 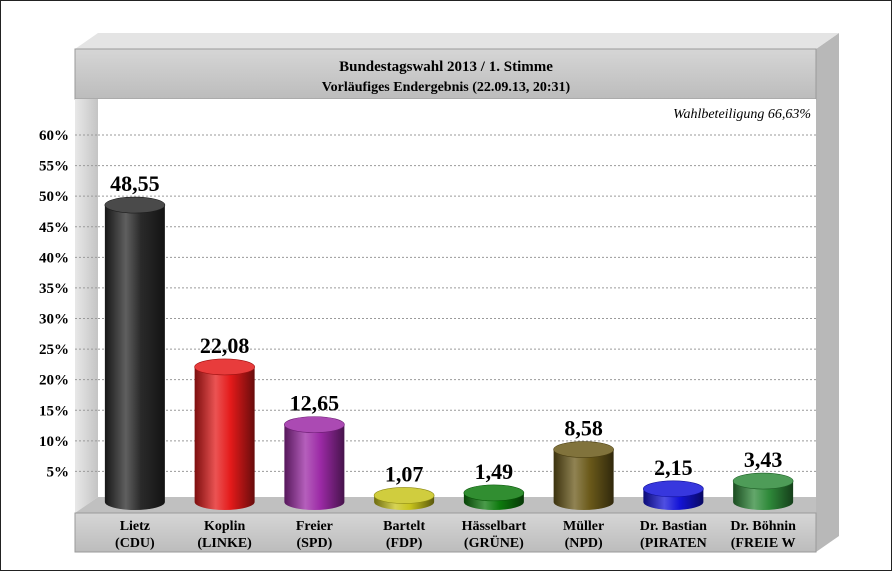 What do you see at coordinates (763, 526) in the screenshot?
I see `x-tick-label-name: Dr. Böhnin` at bounding box center [763, 526].